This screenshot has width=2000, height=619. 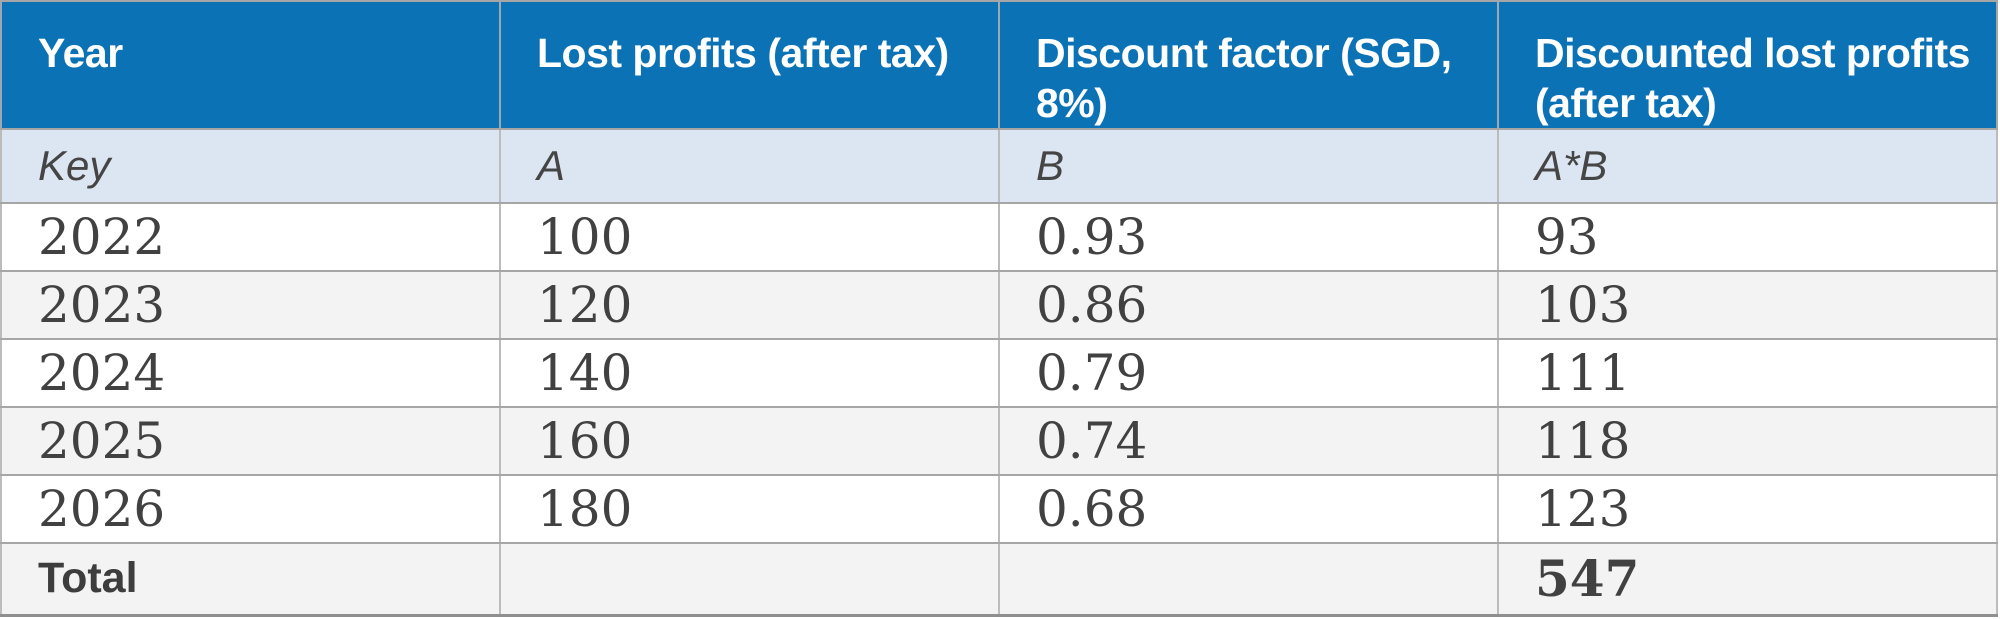 What do you see at coordinates (1248, 441) in the screenshot?
I see `discount-factor-cell: 0.74` at bounding box center [1248, 441].